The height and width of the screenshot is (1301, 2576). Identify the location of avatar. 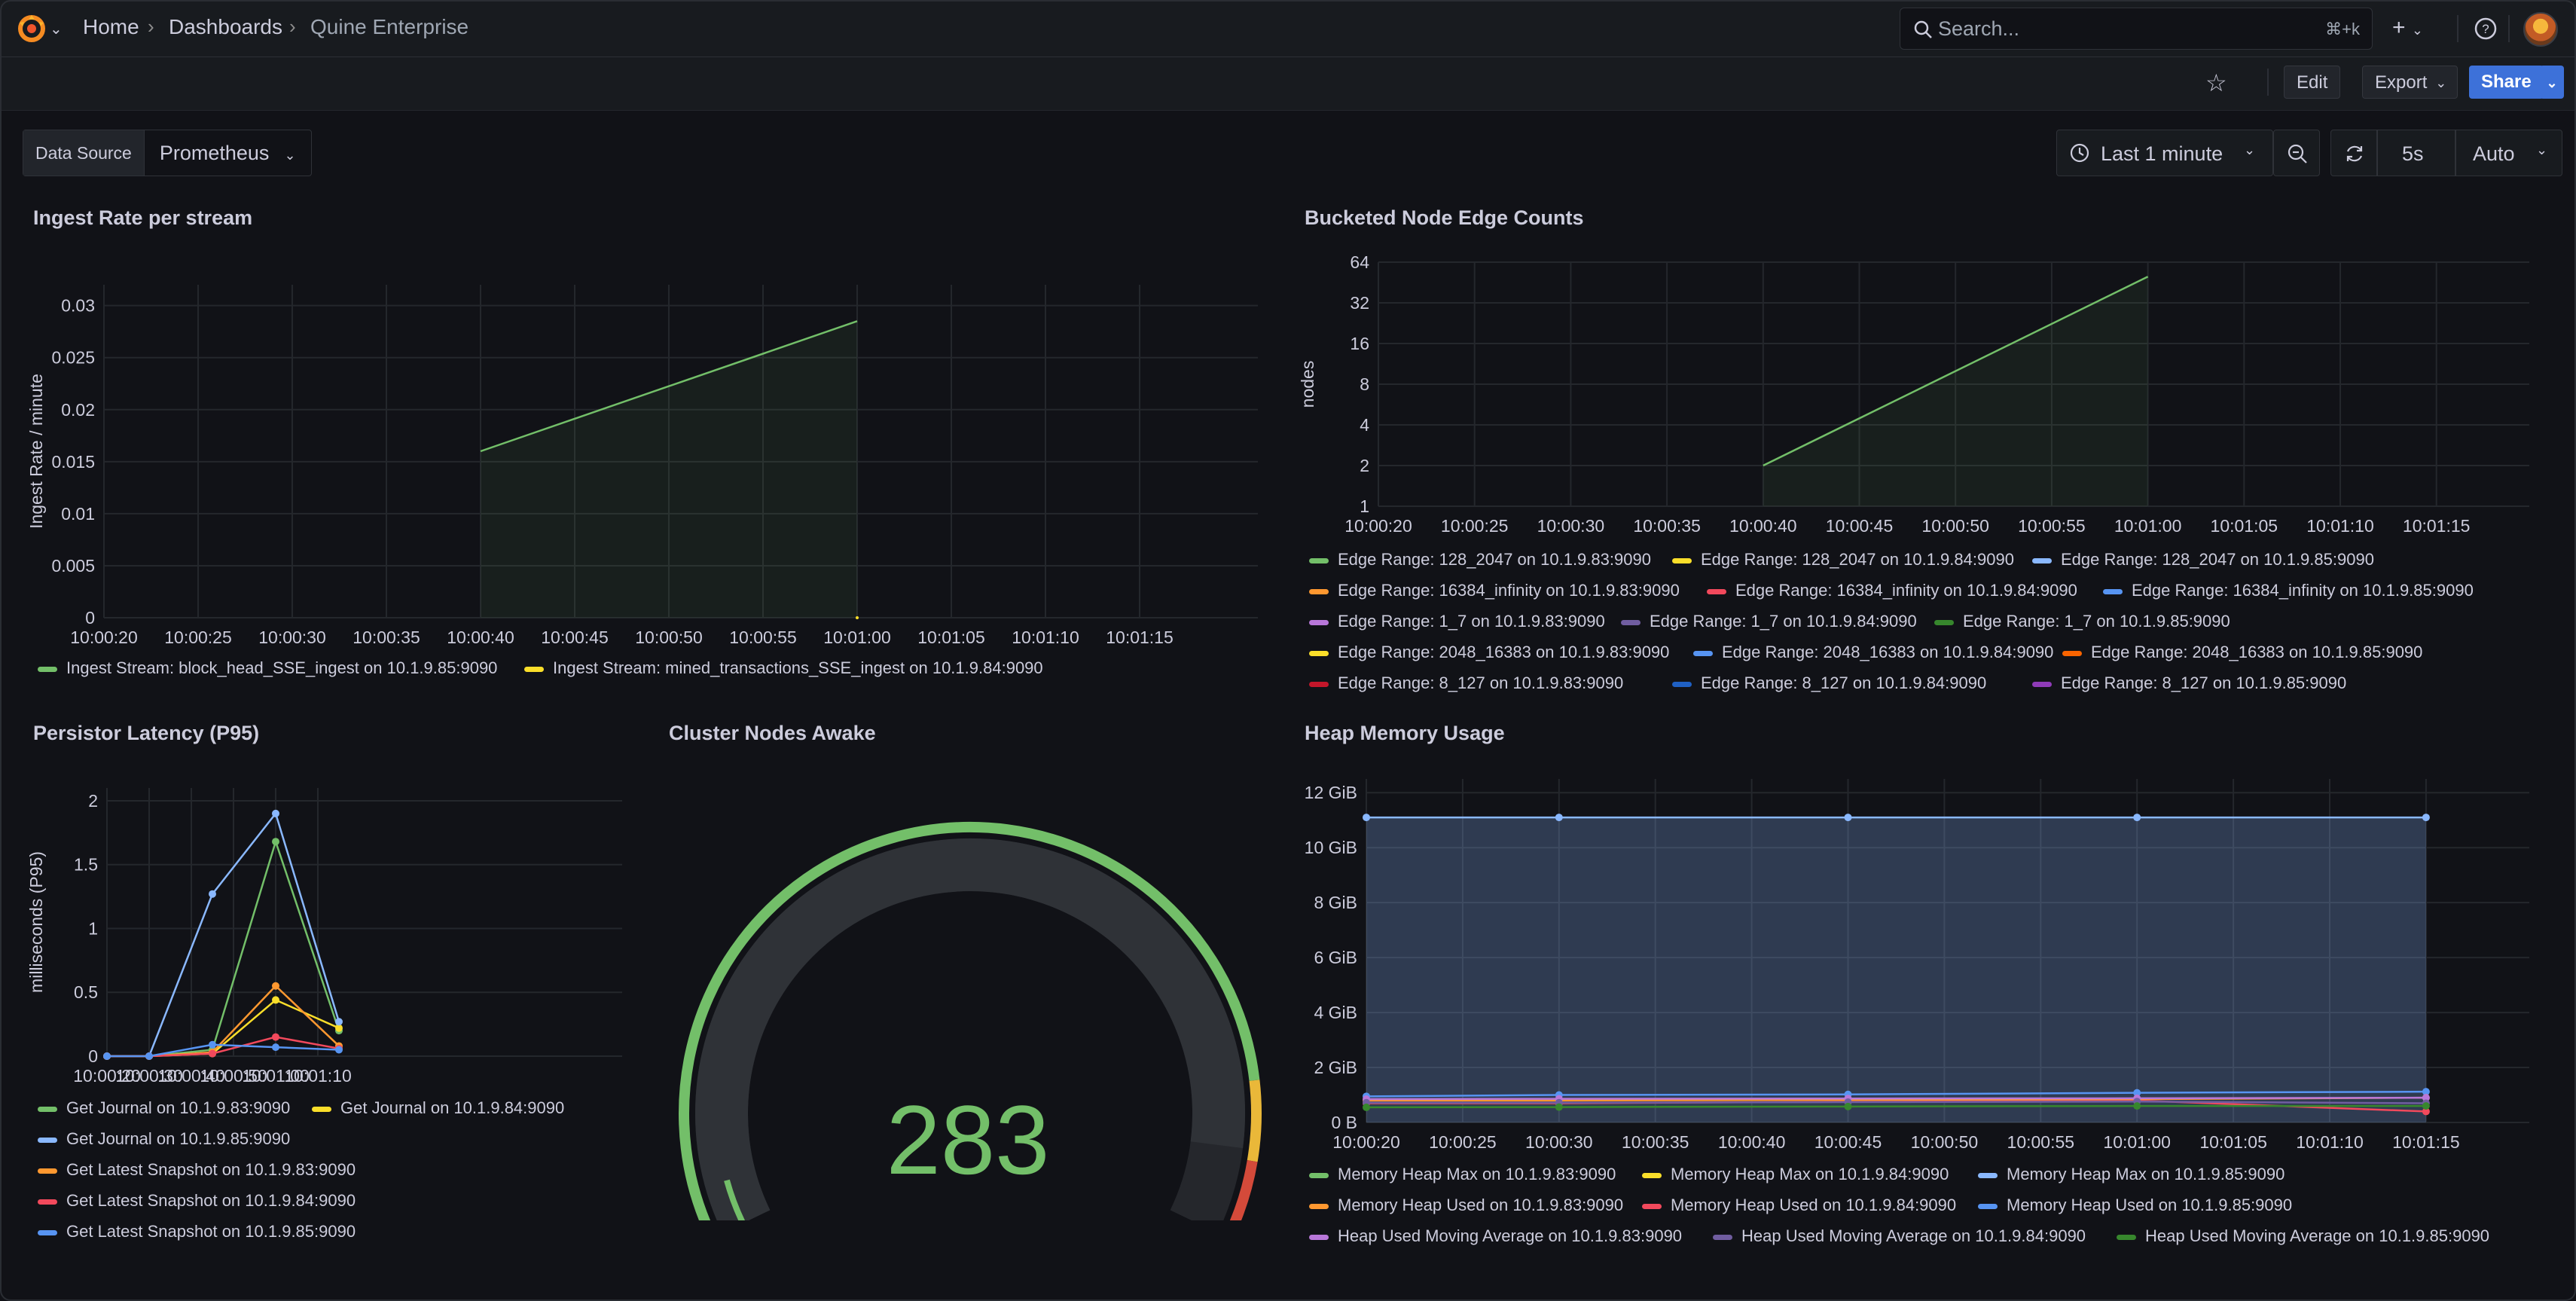
(2541, 29).